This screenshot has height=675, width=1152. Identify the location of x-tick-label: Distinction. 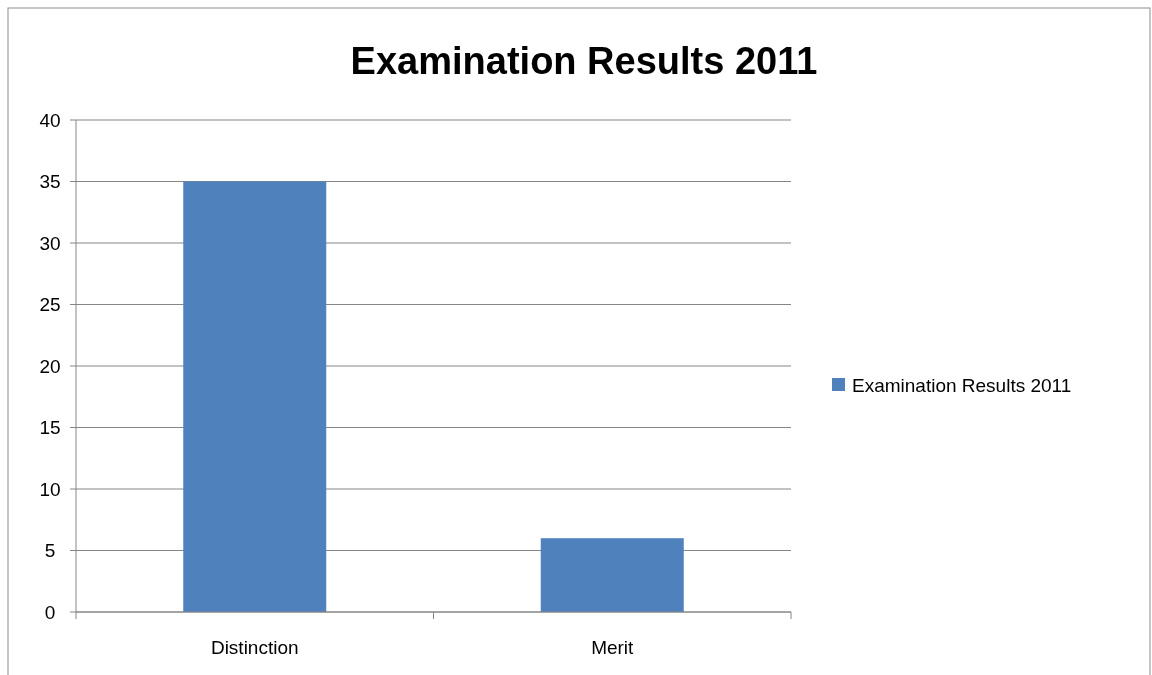
(254, 647).